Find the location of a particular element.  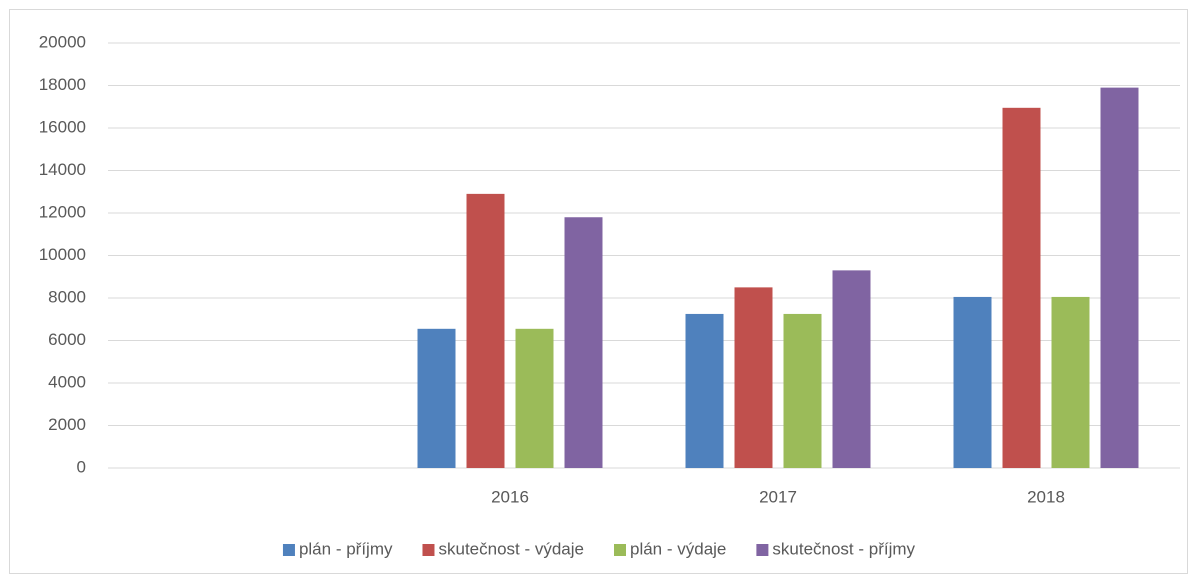

legend-label: skutečnost - výdaje is located at coordinates (511, 548).